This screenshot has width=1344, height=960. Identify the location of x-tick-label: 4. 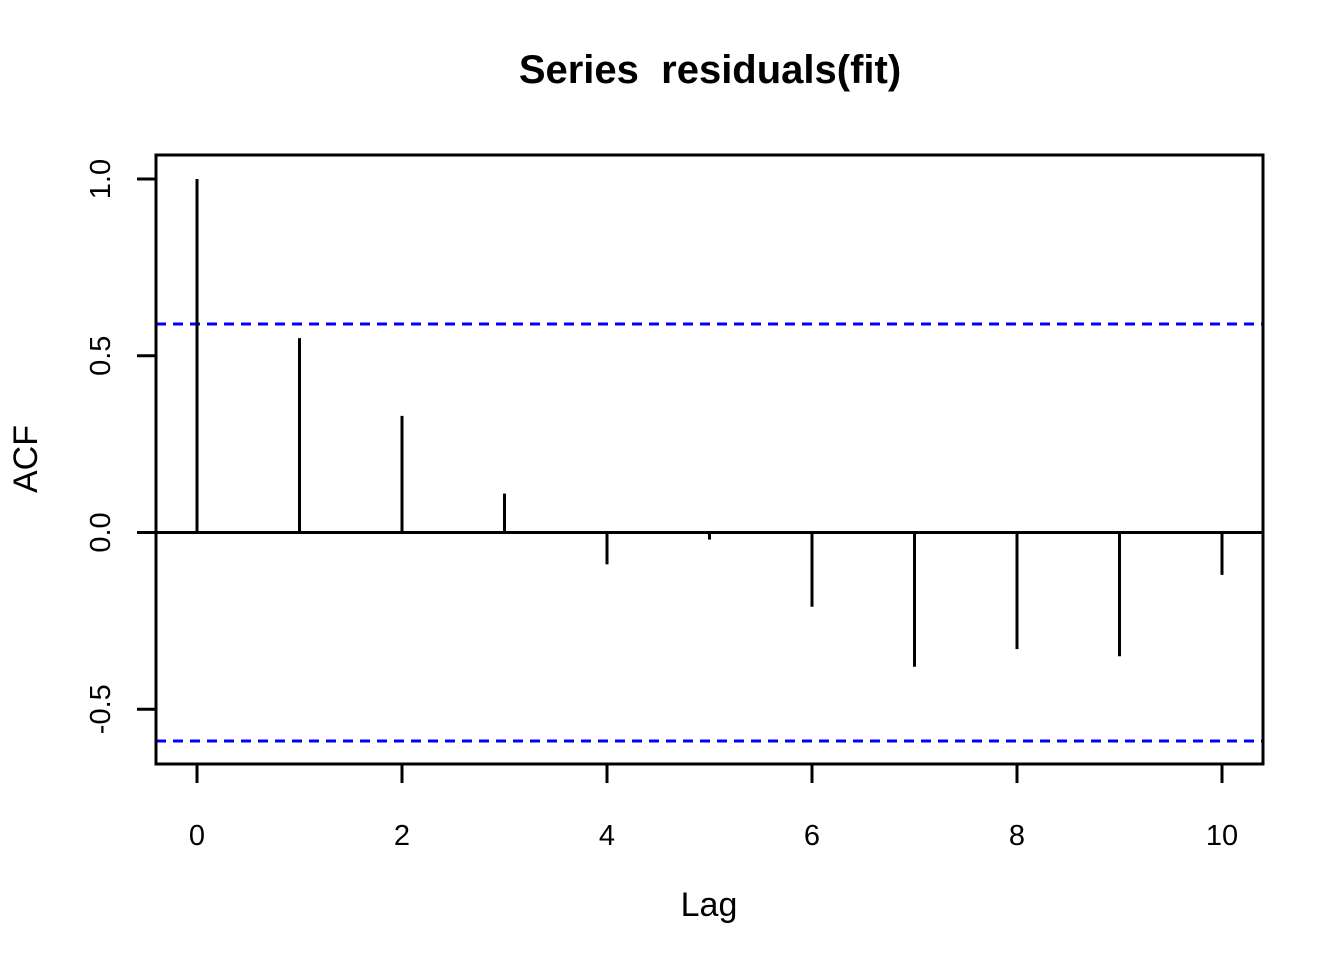
(607, 836).